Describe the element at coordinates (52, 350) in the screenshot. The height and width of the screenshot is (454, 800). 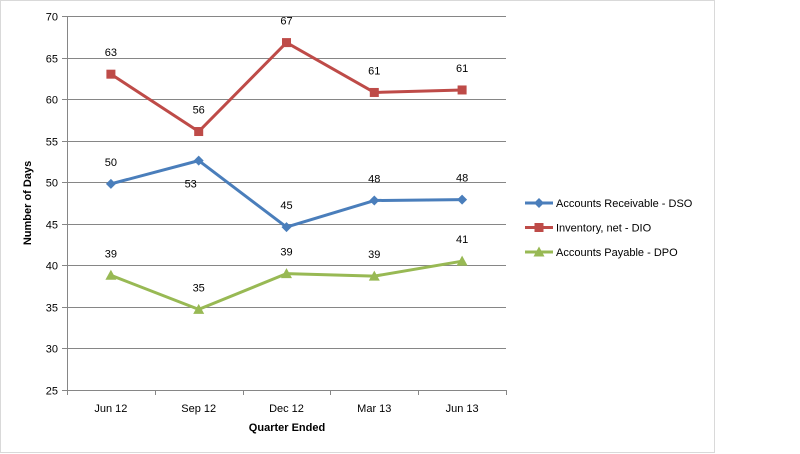
I see `y-tick-label: 30` at that location.